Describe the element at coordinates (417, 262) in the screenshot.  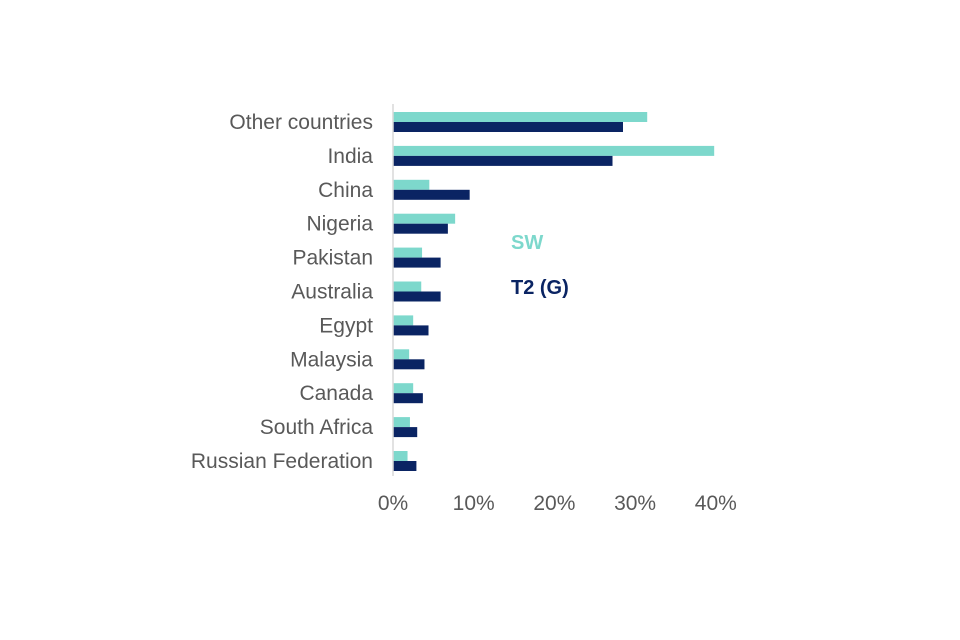
I see `bar-t2g-pakistan` at that location.